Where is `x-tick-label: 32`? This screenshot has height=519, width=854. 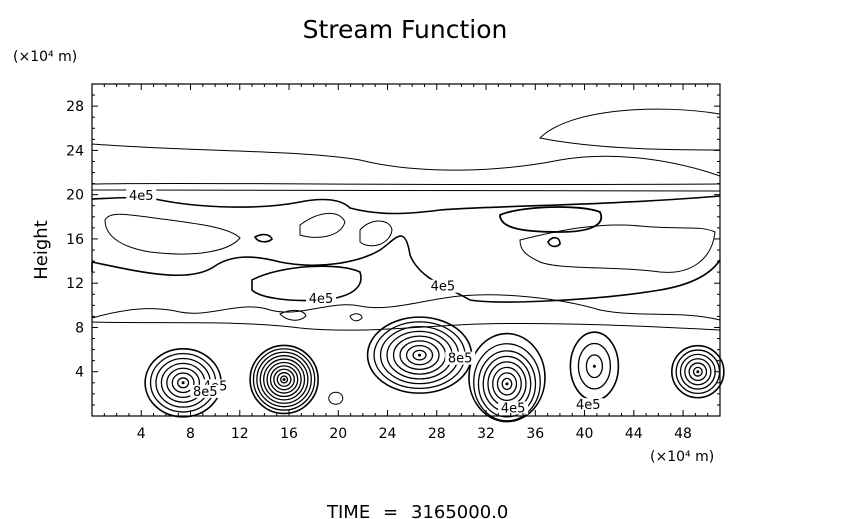 x-tick-label: 32 is located at coordinates (486, 434).